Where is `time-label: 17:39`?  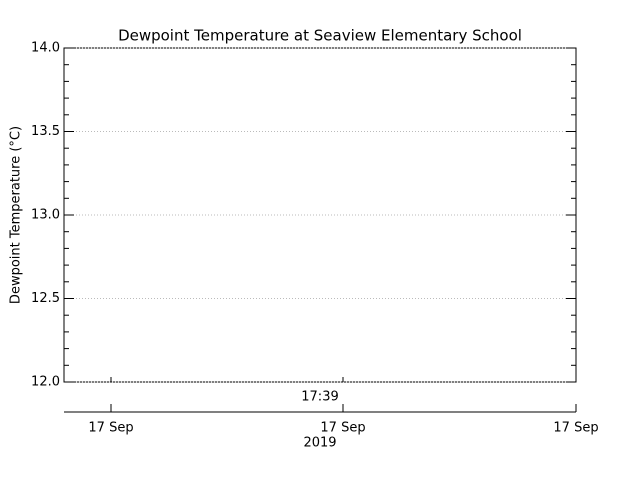 time-label: 17:39 is located at coordinates (319, 397).